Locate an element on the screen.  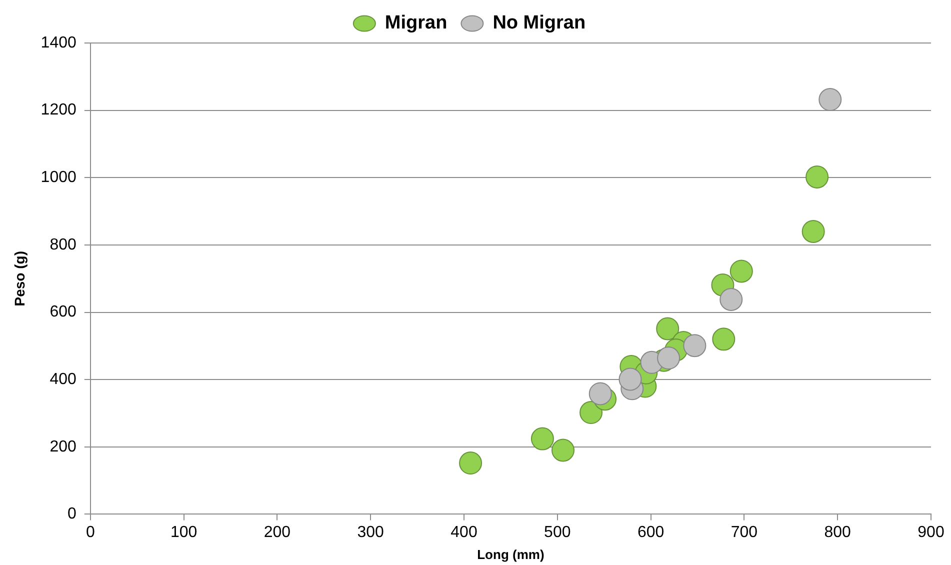
y-tick-label: 600 is located at coordinates (63, 312).